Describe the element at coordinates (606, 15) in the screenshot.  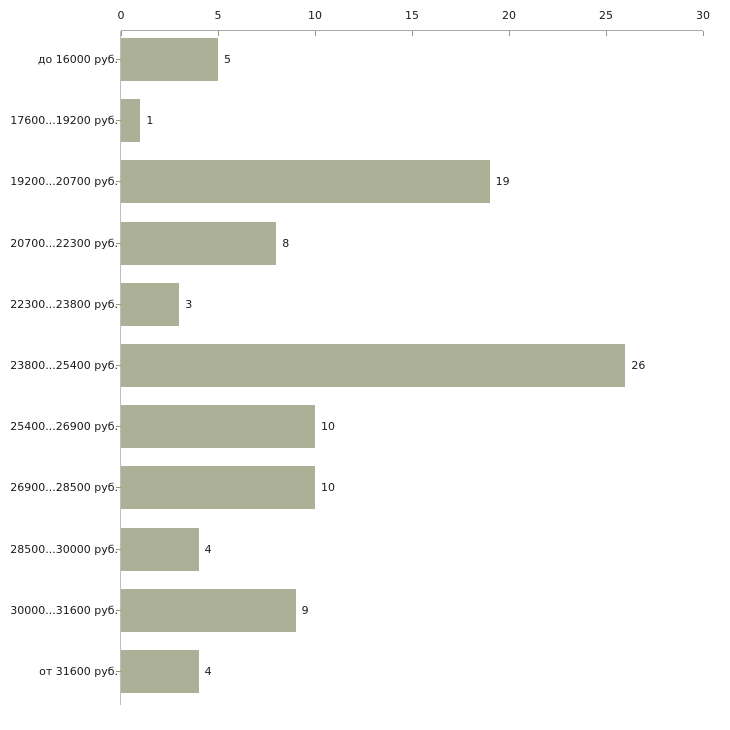
I see `x-axis-tick-label: 25` at that location.